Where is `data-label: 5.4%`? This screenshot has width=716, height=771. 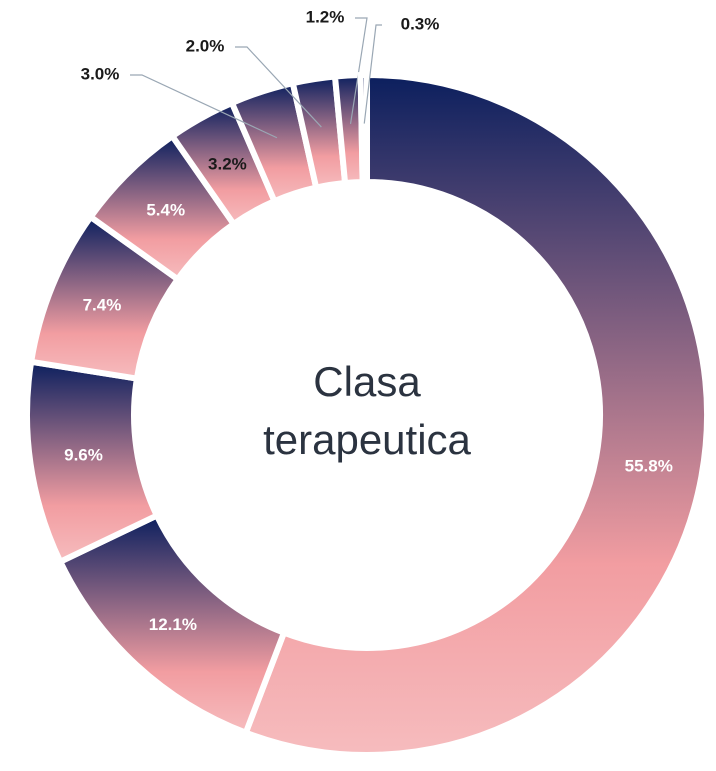 data-label: 5.4% is located at coordinates (165, 210).